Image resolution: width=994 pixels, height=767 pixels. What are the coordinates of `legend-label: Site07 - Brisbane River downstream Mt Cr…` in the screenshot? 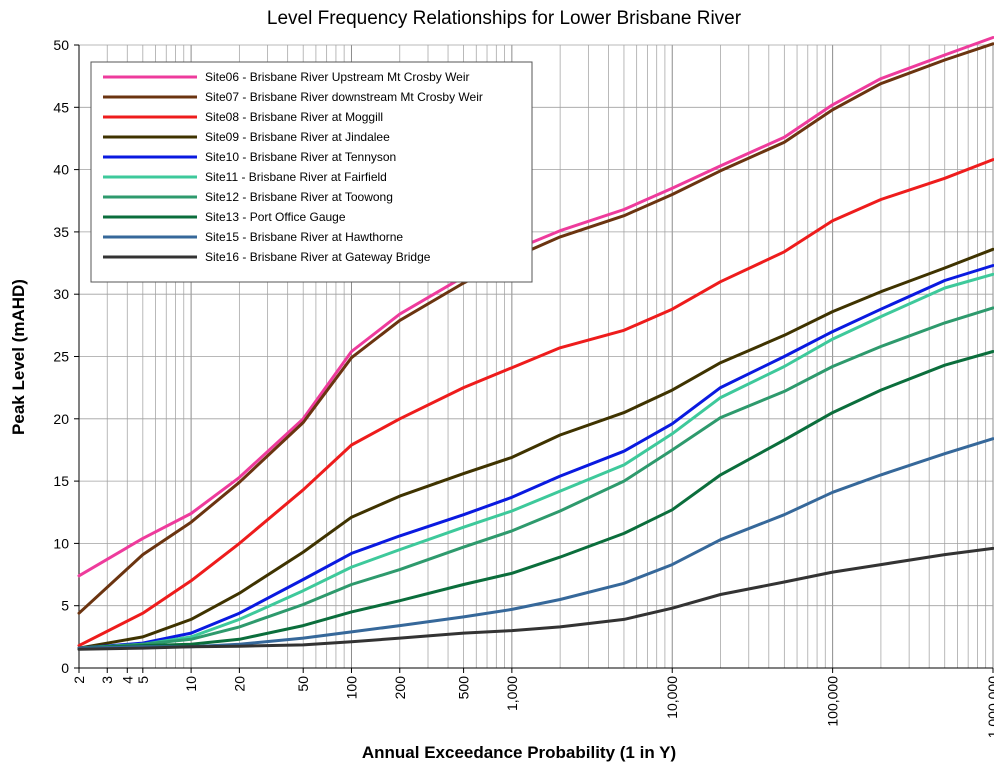 It's located at (344, 97).